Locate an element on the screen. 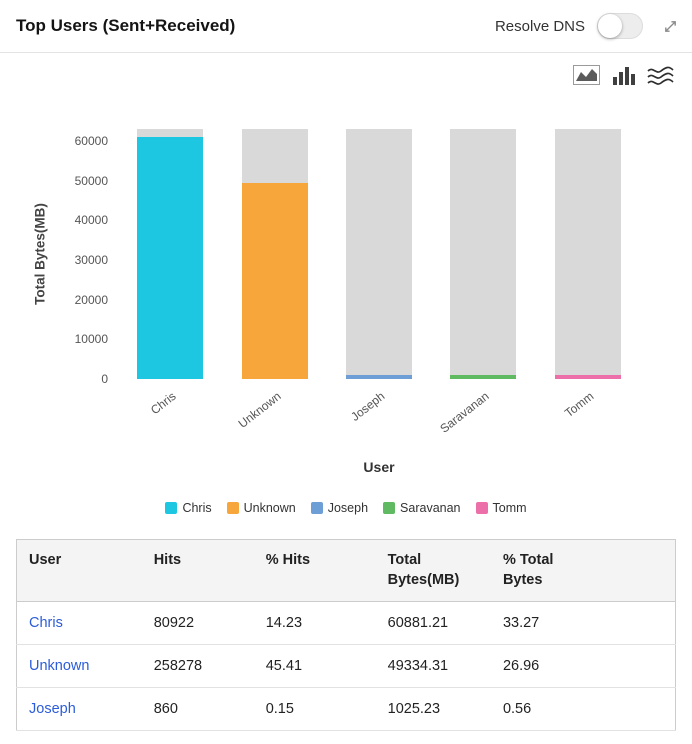 Image resolution: width=692 pixels, height=744 pixels. bar-saravanan is located at coordinates (483, 377).